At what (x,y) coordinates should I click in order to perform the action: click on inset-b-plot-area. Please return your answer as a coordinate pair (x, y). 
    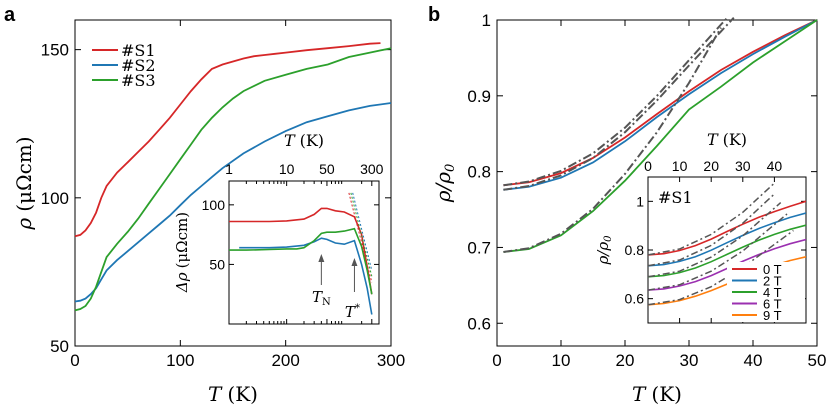
    Looking at the image, I should click on (727, 244).